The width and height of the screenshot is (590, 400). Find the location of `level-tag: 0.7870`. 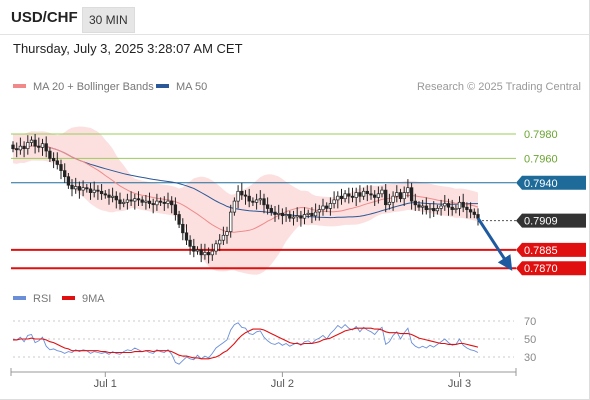

level-tag: 0.7870 is located at coordinates (551, 268).